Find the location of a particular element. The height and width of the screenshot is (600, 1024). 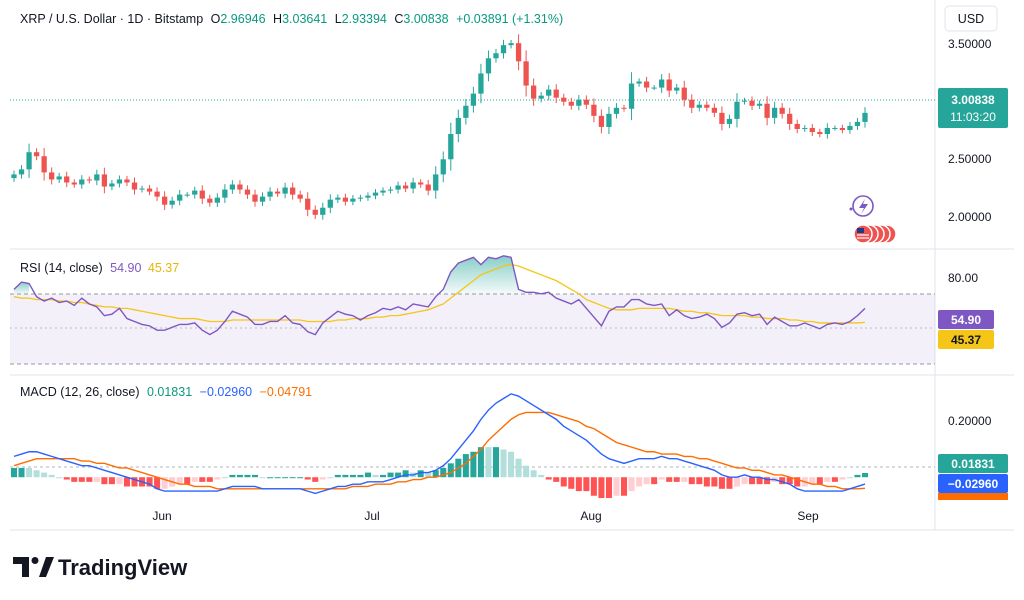

rsi-value-tag-text: 54.90 is located at coordinates (966, 320).